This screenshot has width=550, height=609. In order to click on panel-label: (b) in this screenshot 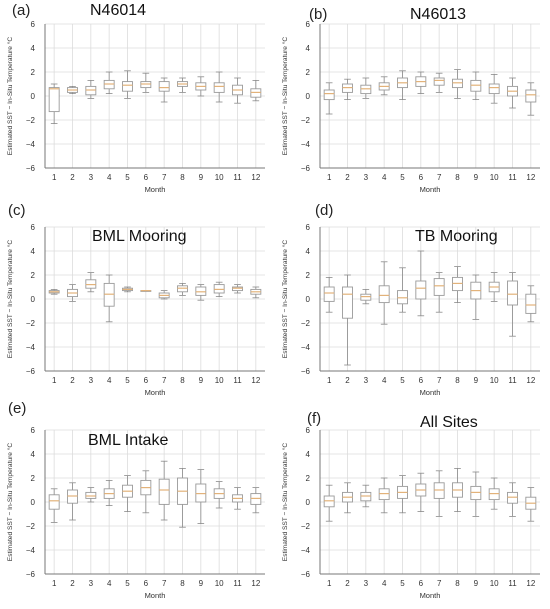, I will do `click(318, 14)`.